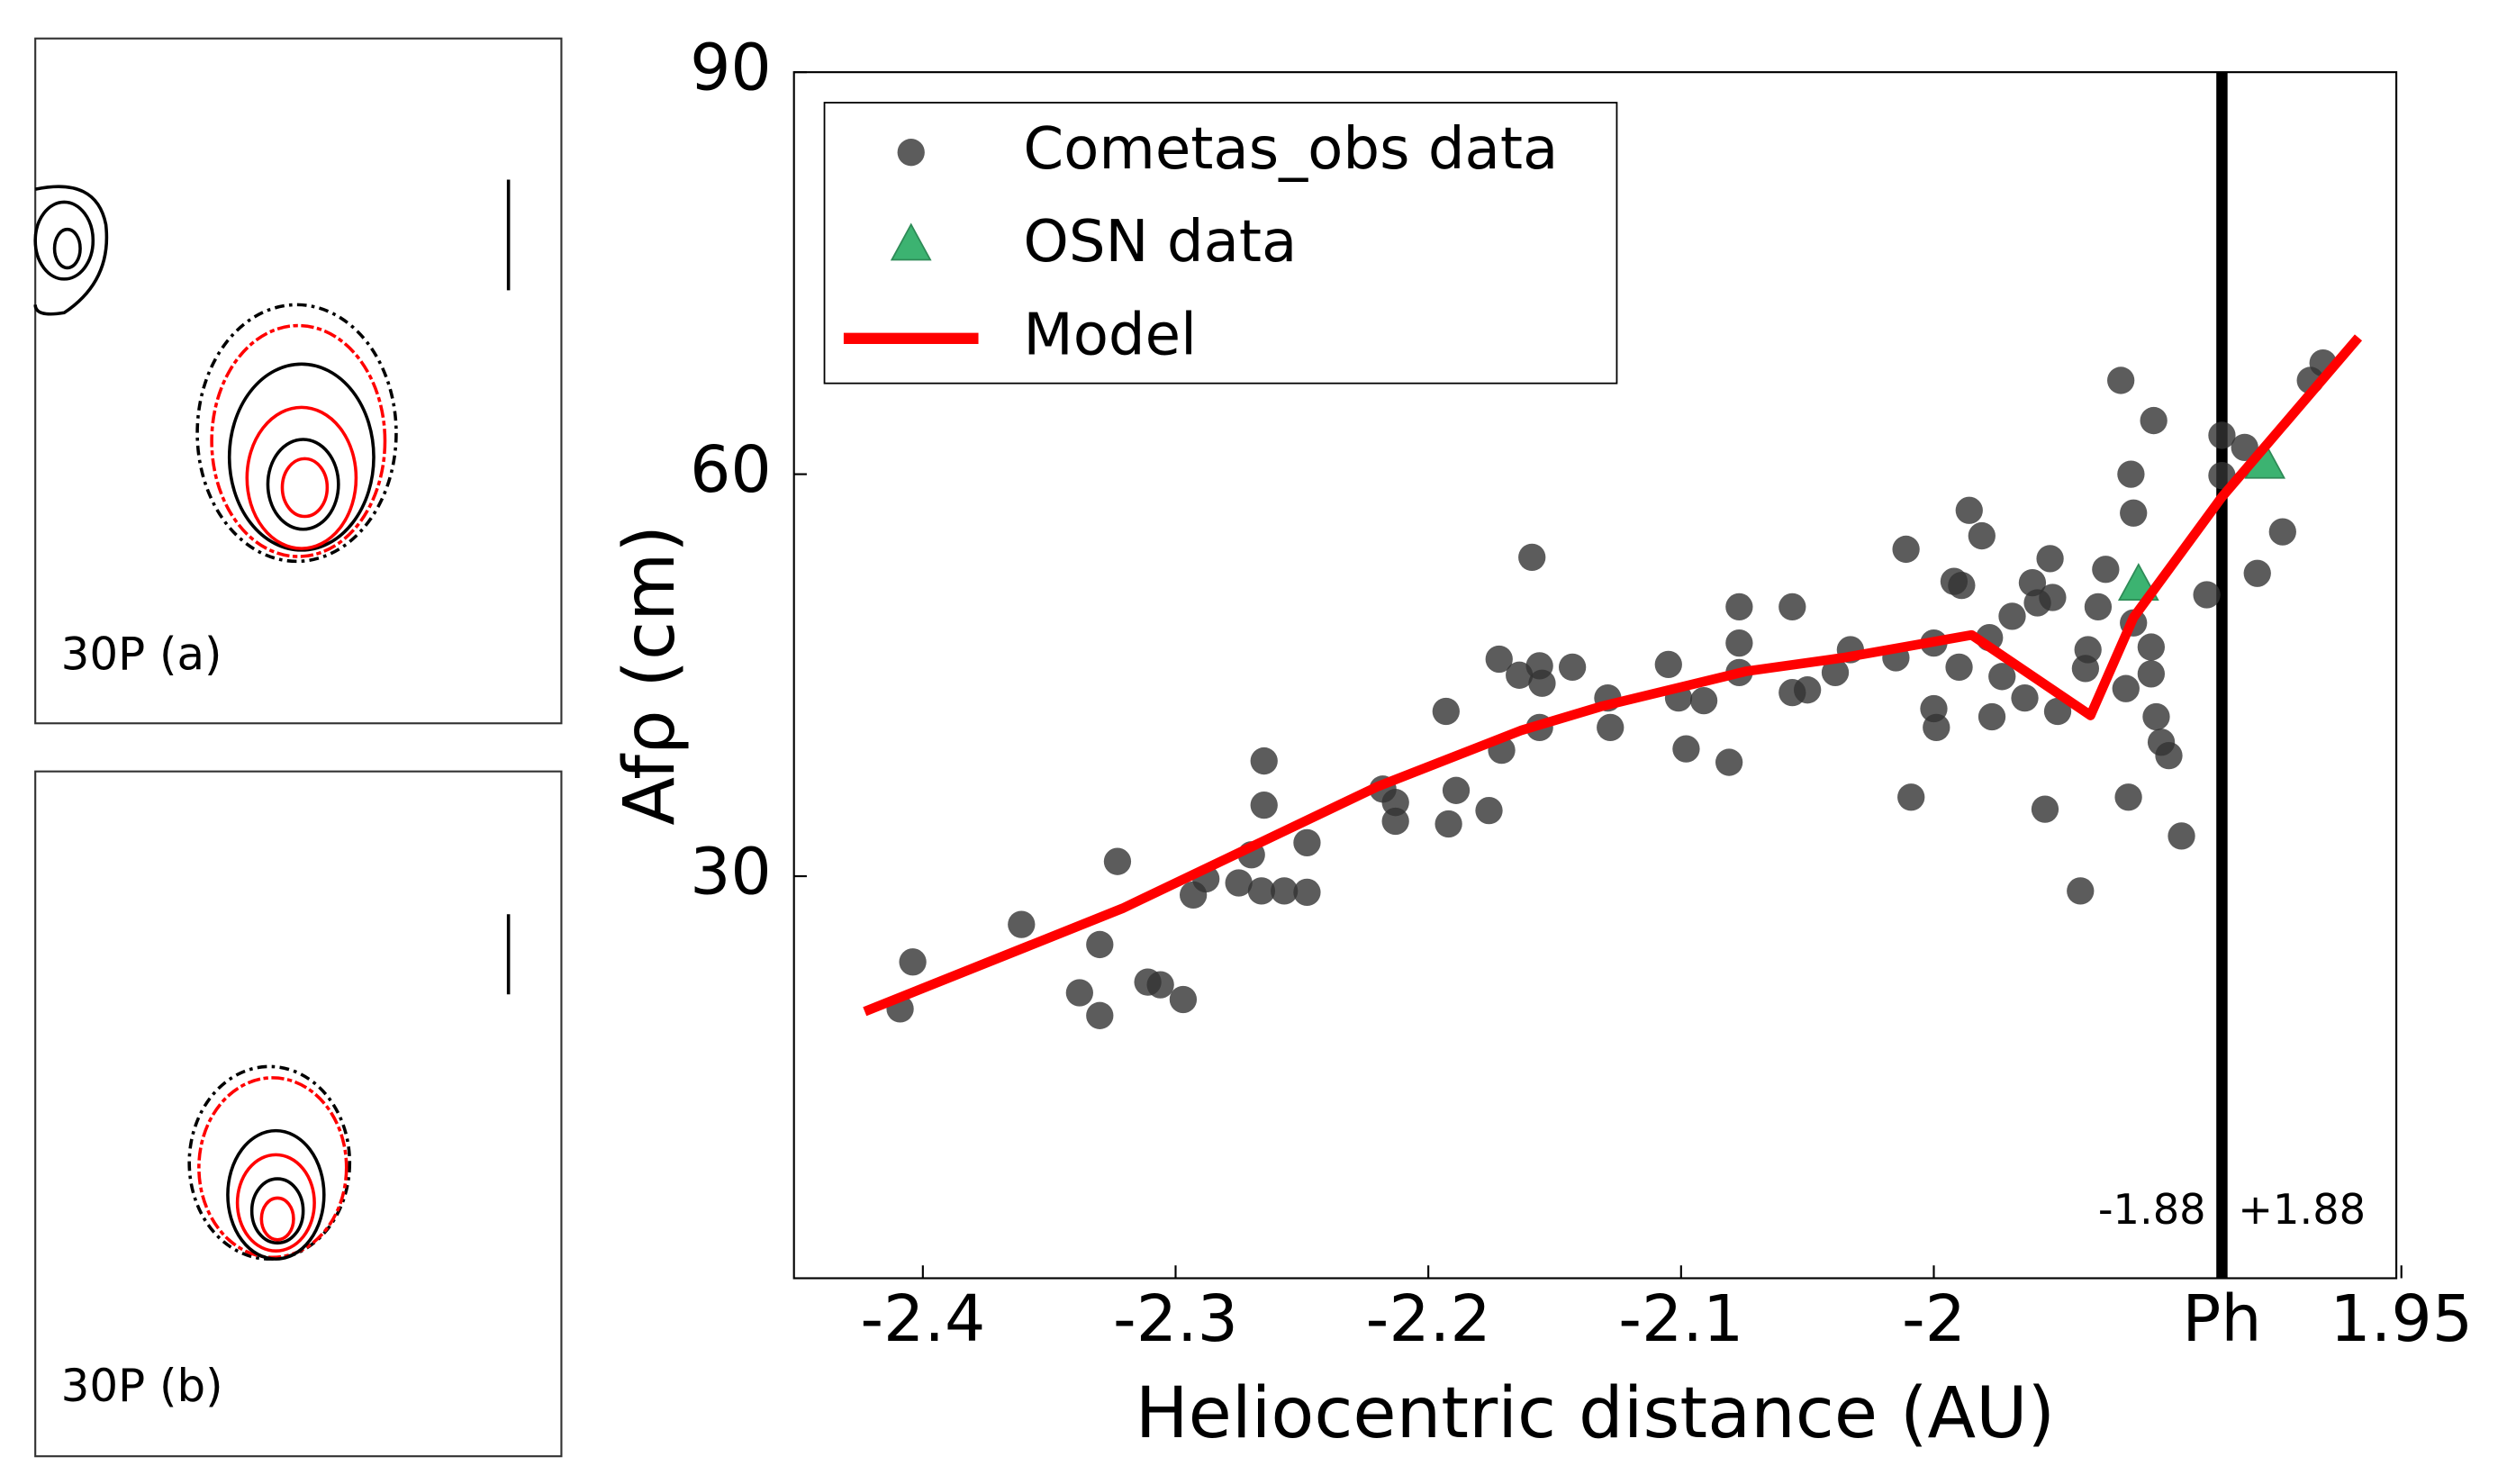 This screenshot has width=2507, height=1484. What do you see at coordinates (2152, 1209) in the screenshot?
I see `annotation: -1.88` at bounding box center [2152, 1209].